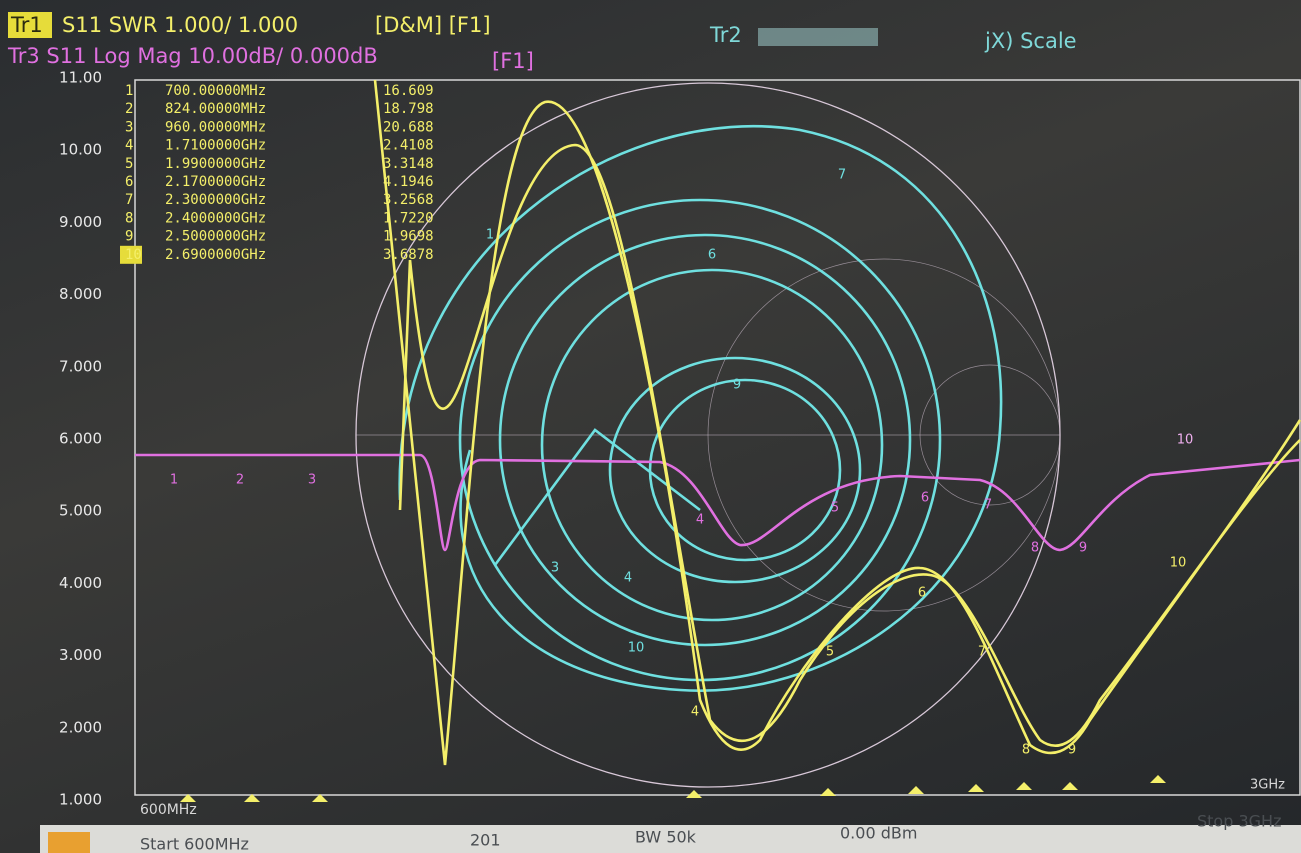 The width and height of the screenshot is (1301, 853). What do you see at coordinates (129, 164) in the screenshot?
I see `marker-number: 5` at bounding box center [129, 164].